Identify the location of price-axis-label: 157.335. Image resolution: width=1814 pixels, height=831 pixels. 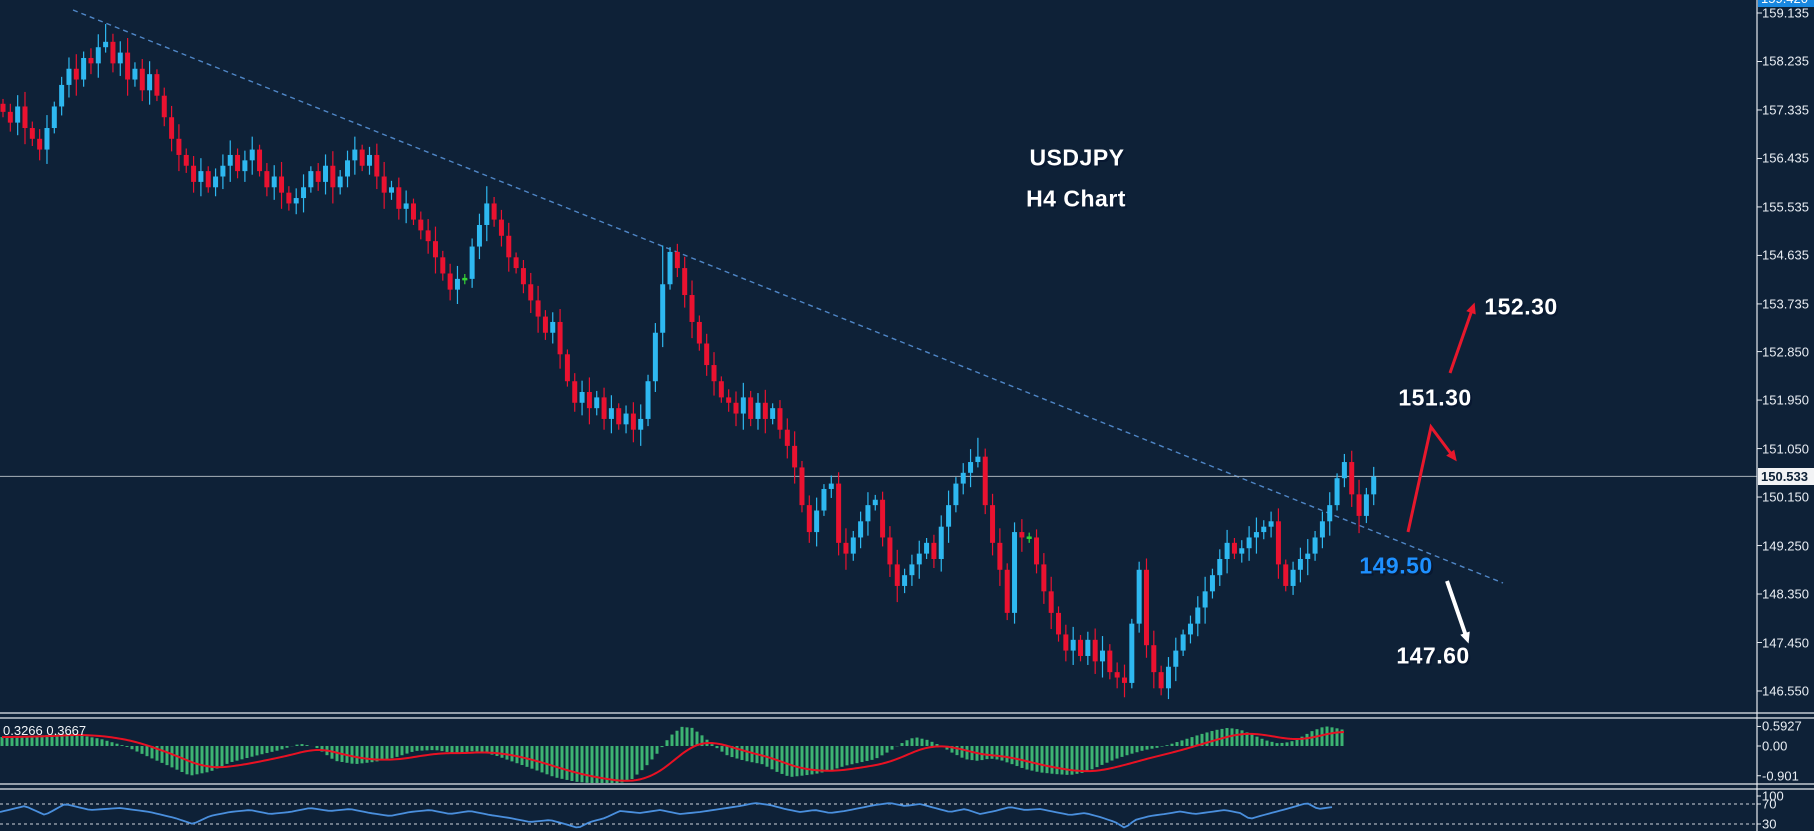
(1785, 110).